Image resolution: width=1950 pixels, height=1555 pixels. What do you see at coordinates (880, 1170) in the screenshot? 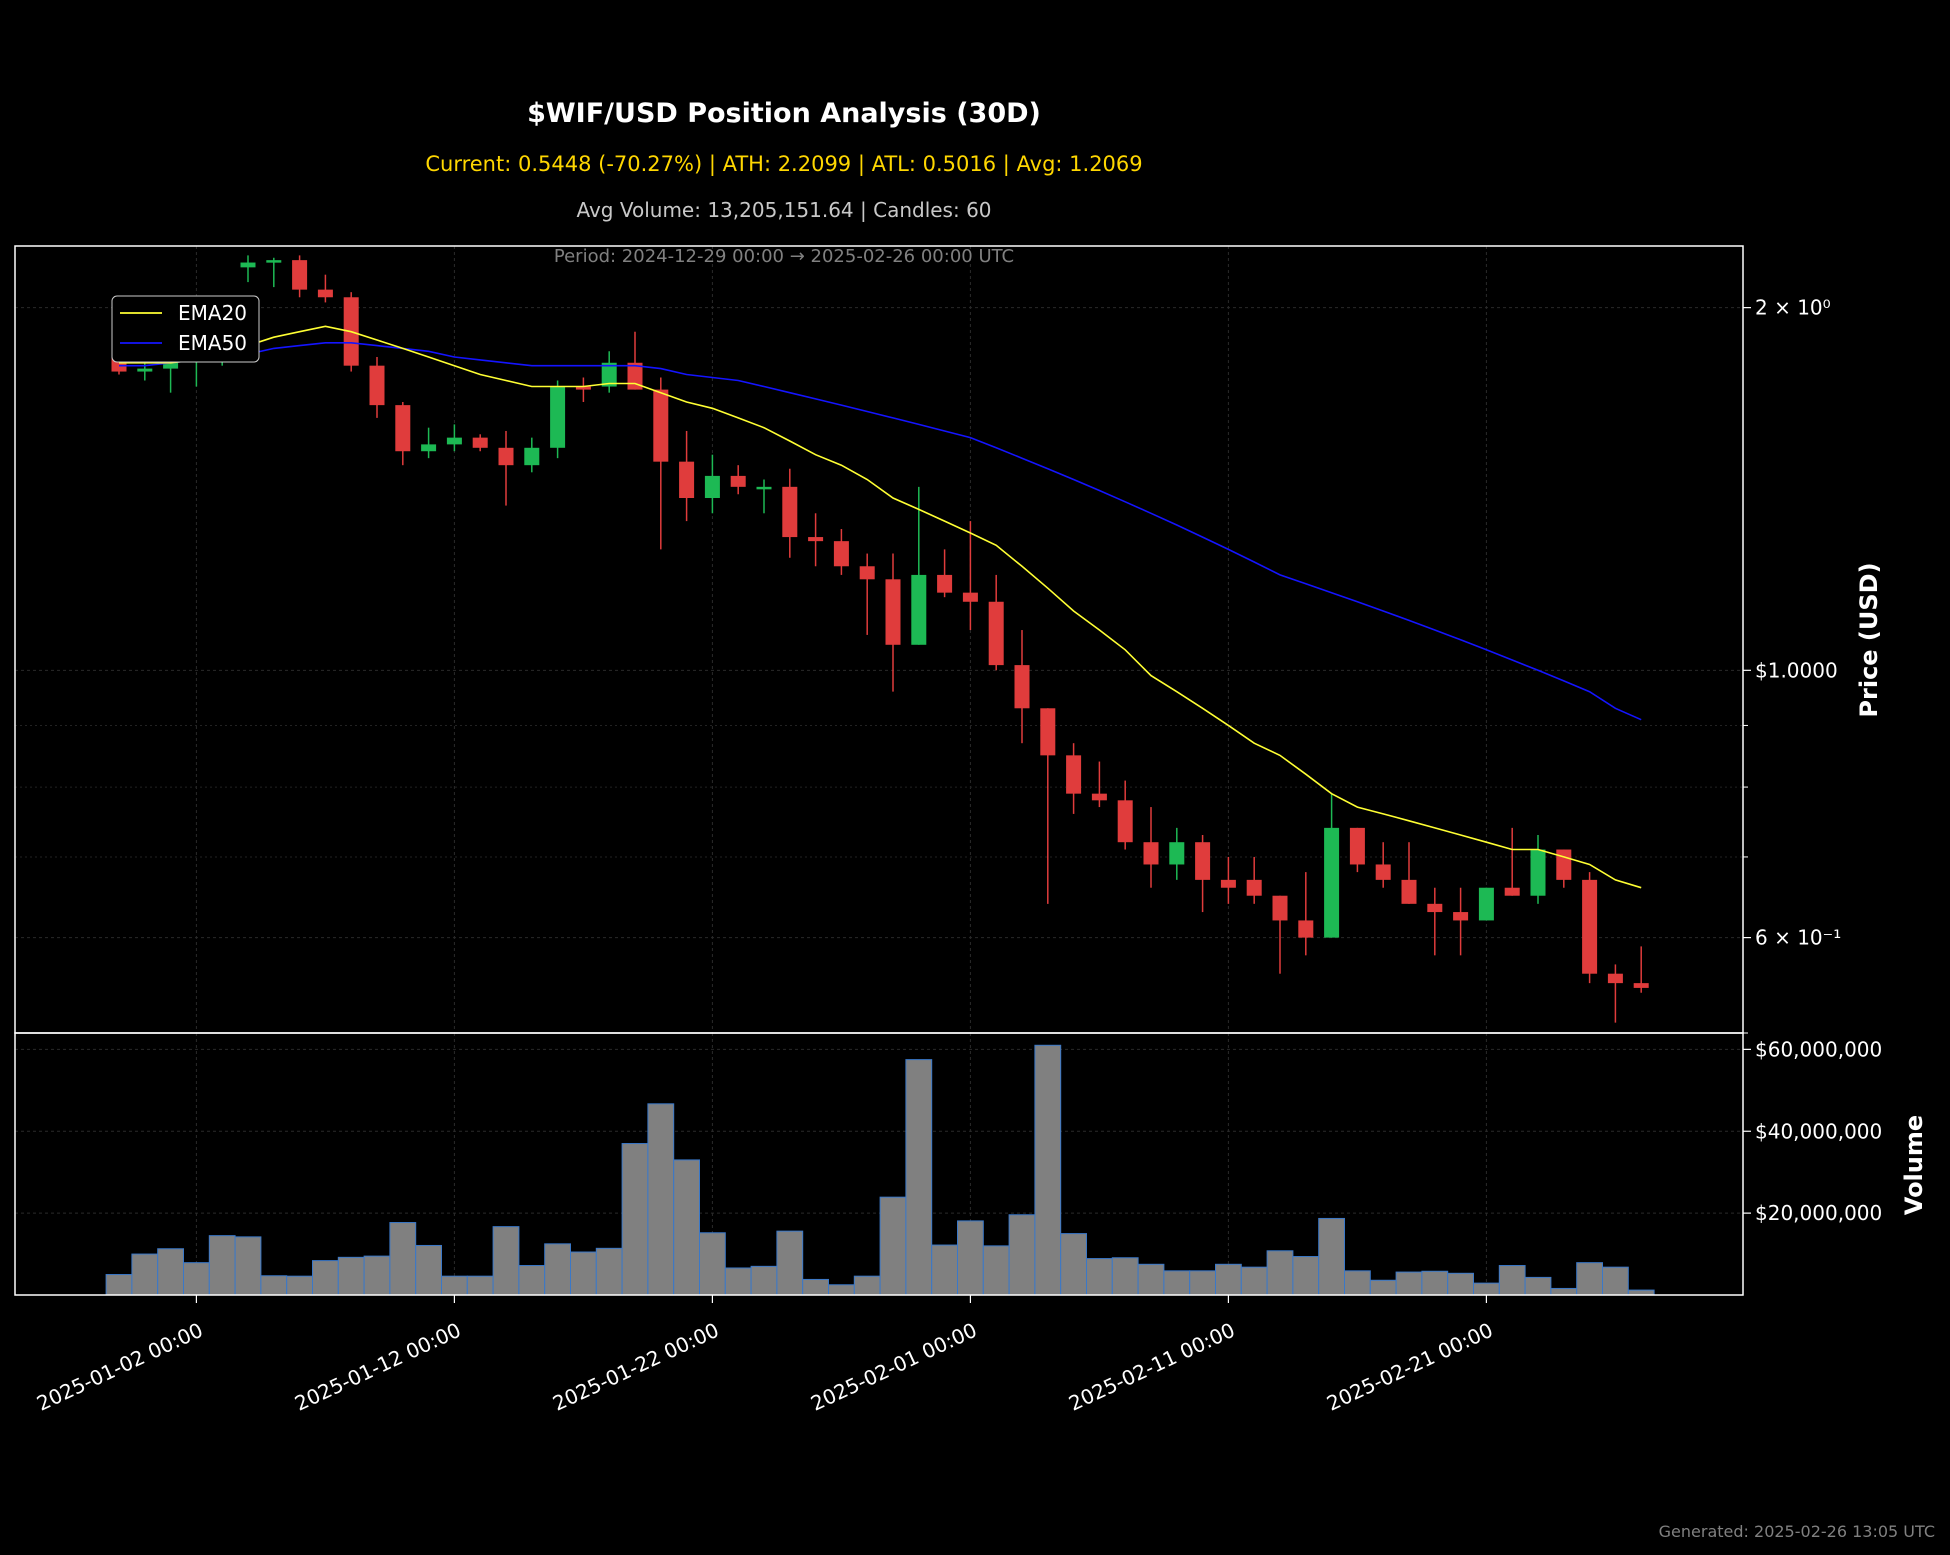
I see `volume-bars` at bounding box center [880, 1170].